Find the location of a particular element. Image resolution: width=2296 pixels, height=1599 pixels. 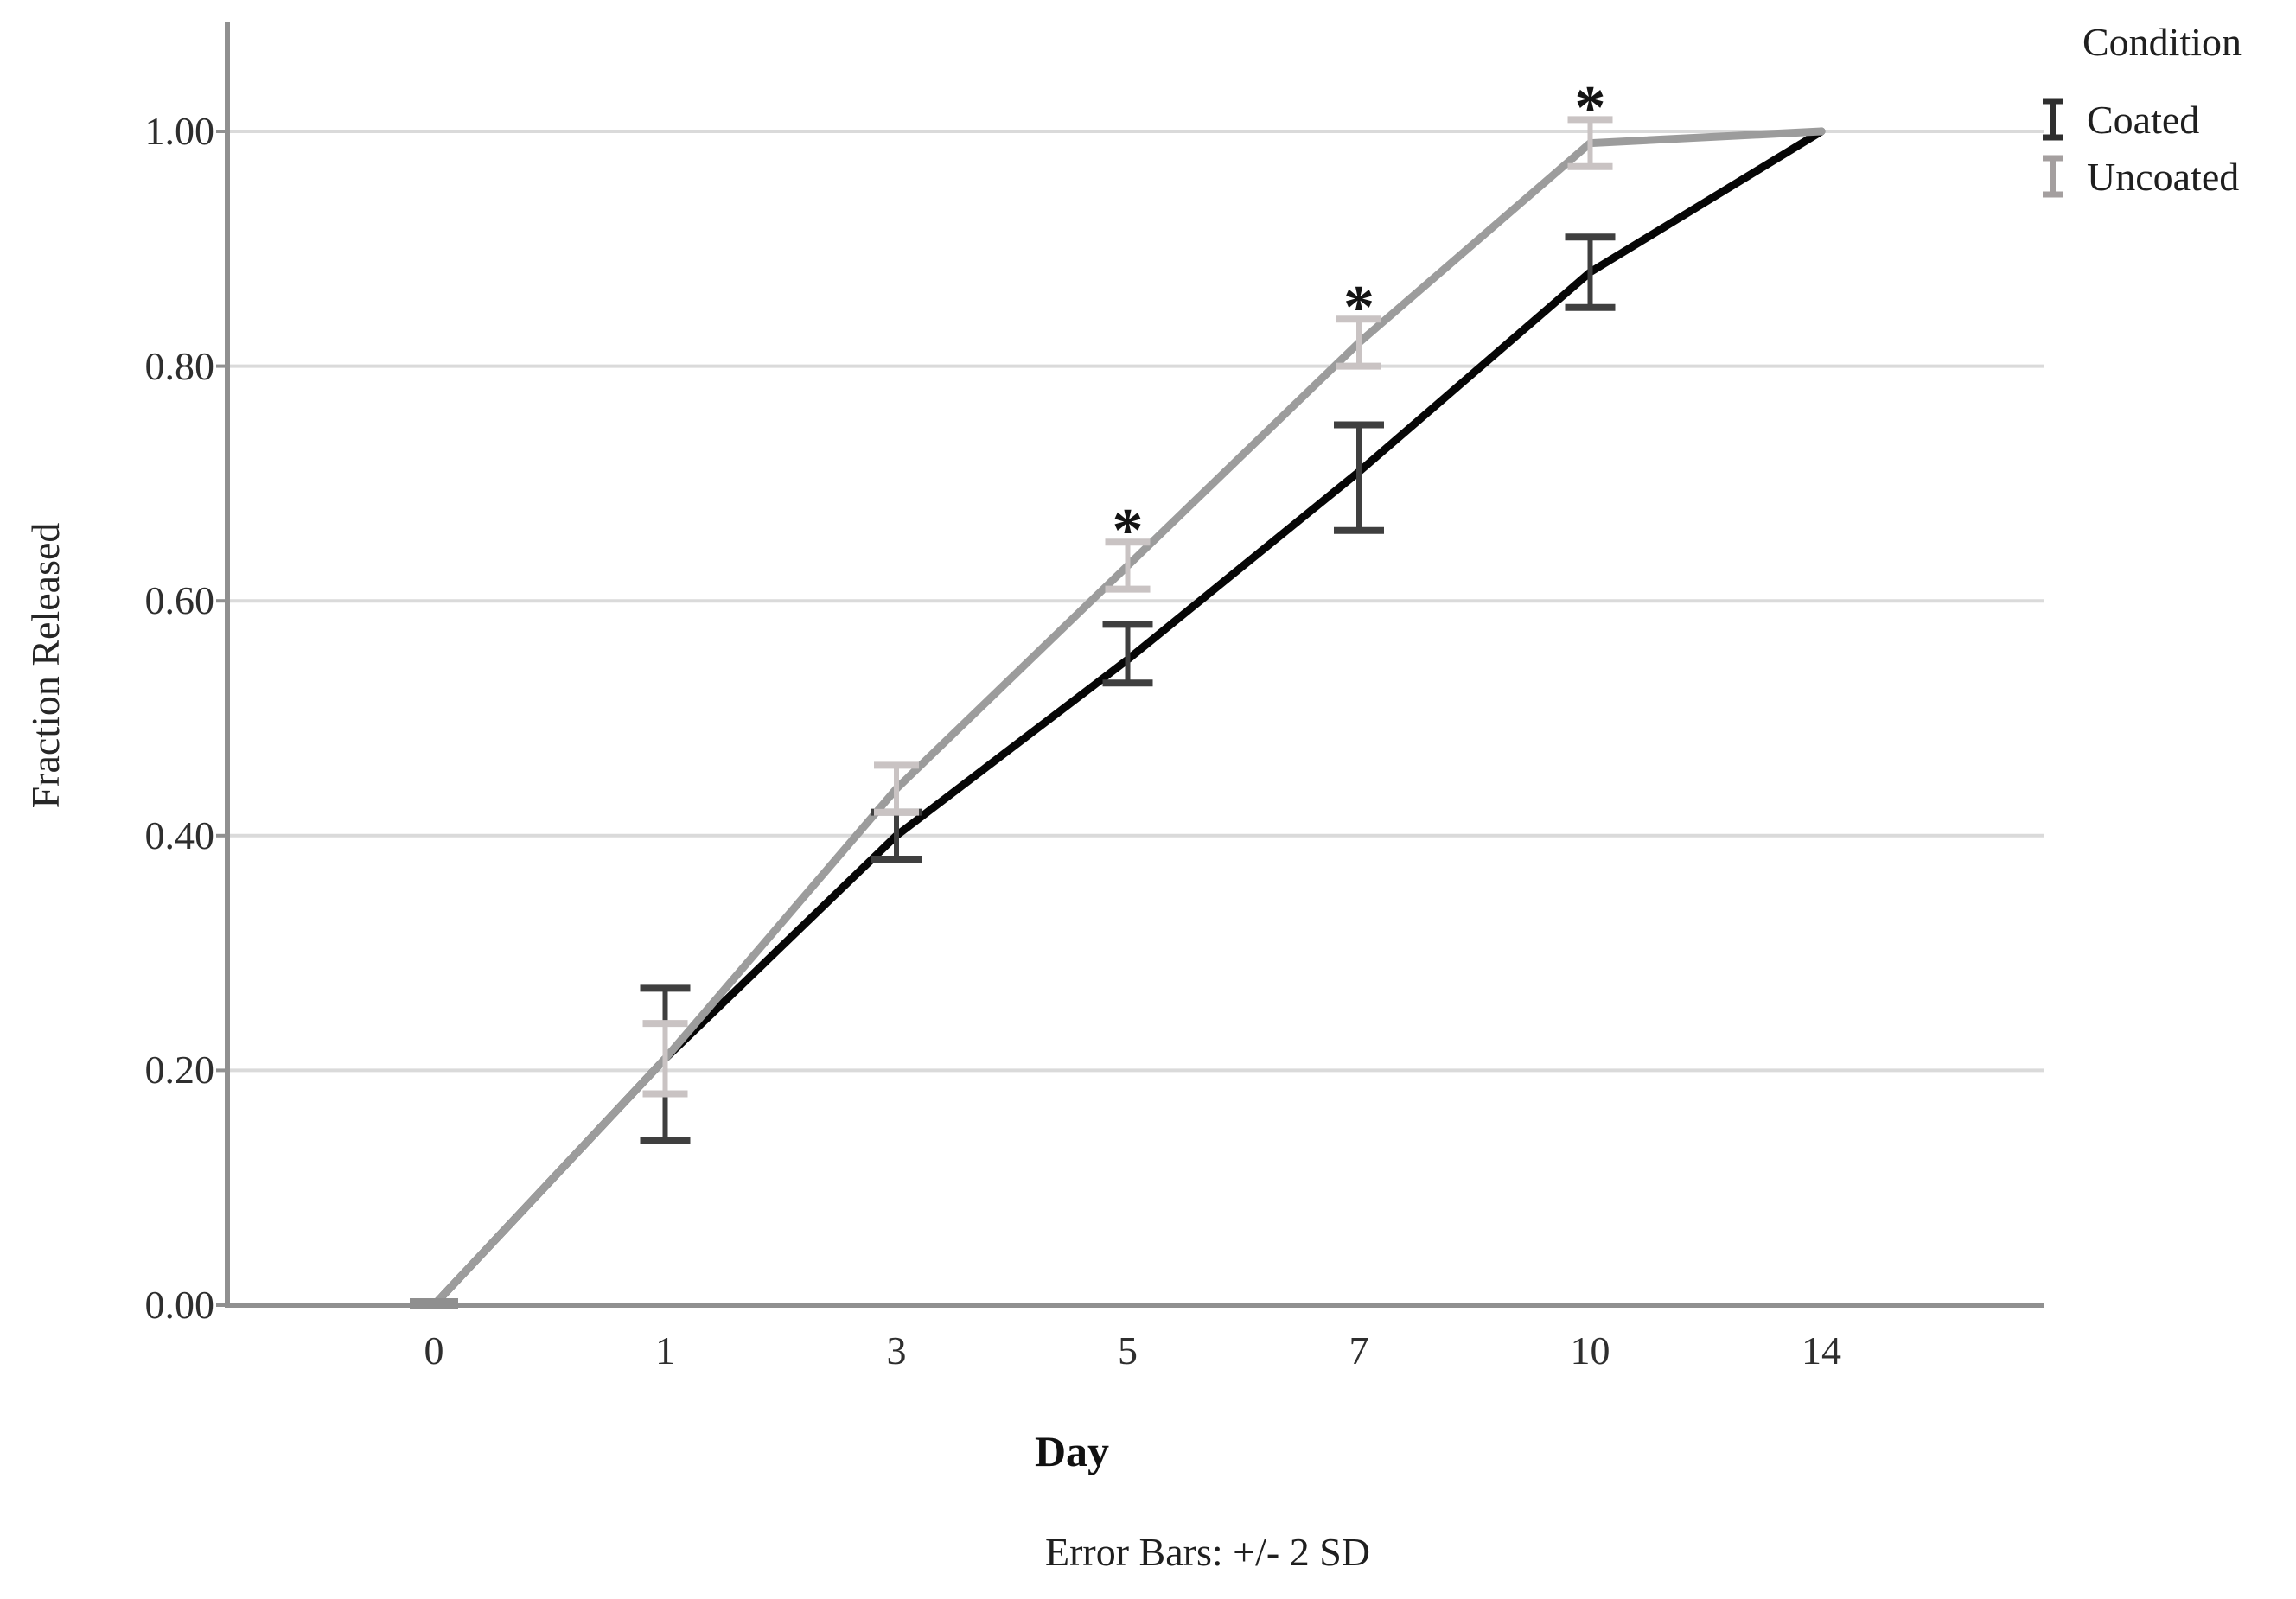

legend-item-coated: Coated is located at coordinates (2162, 119).